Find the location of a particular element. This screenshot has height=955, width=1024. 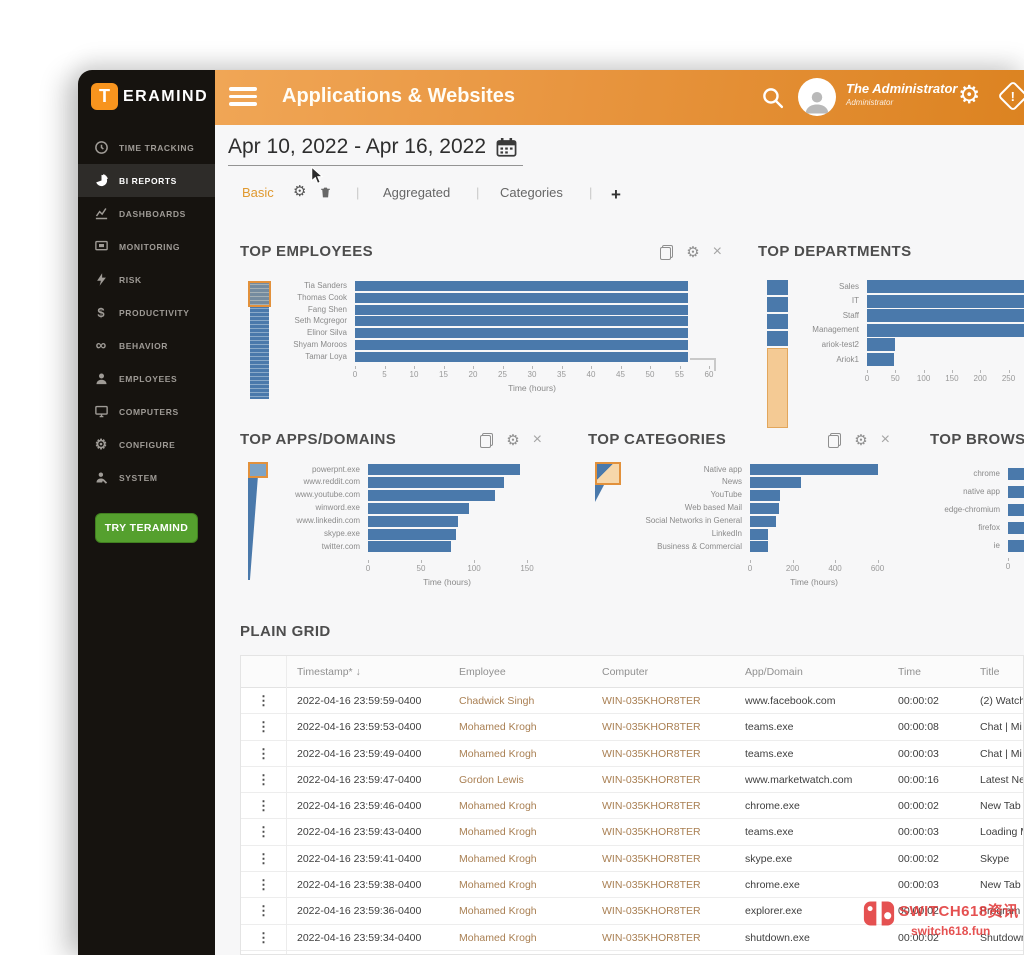

sidebar-item-monitoring: MONITORING is located at coordinates (146, 246).